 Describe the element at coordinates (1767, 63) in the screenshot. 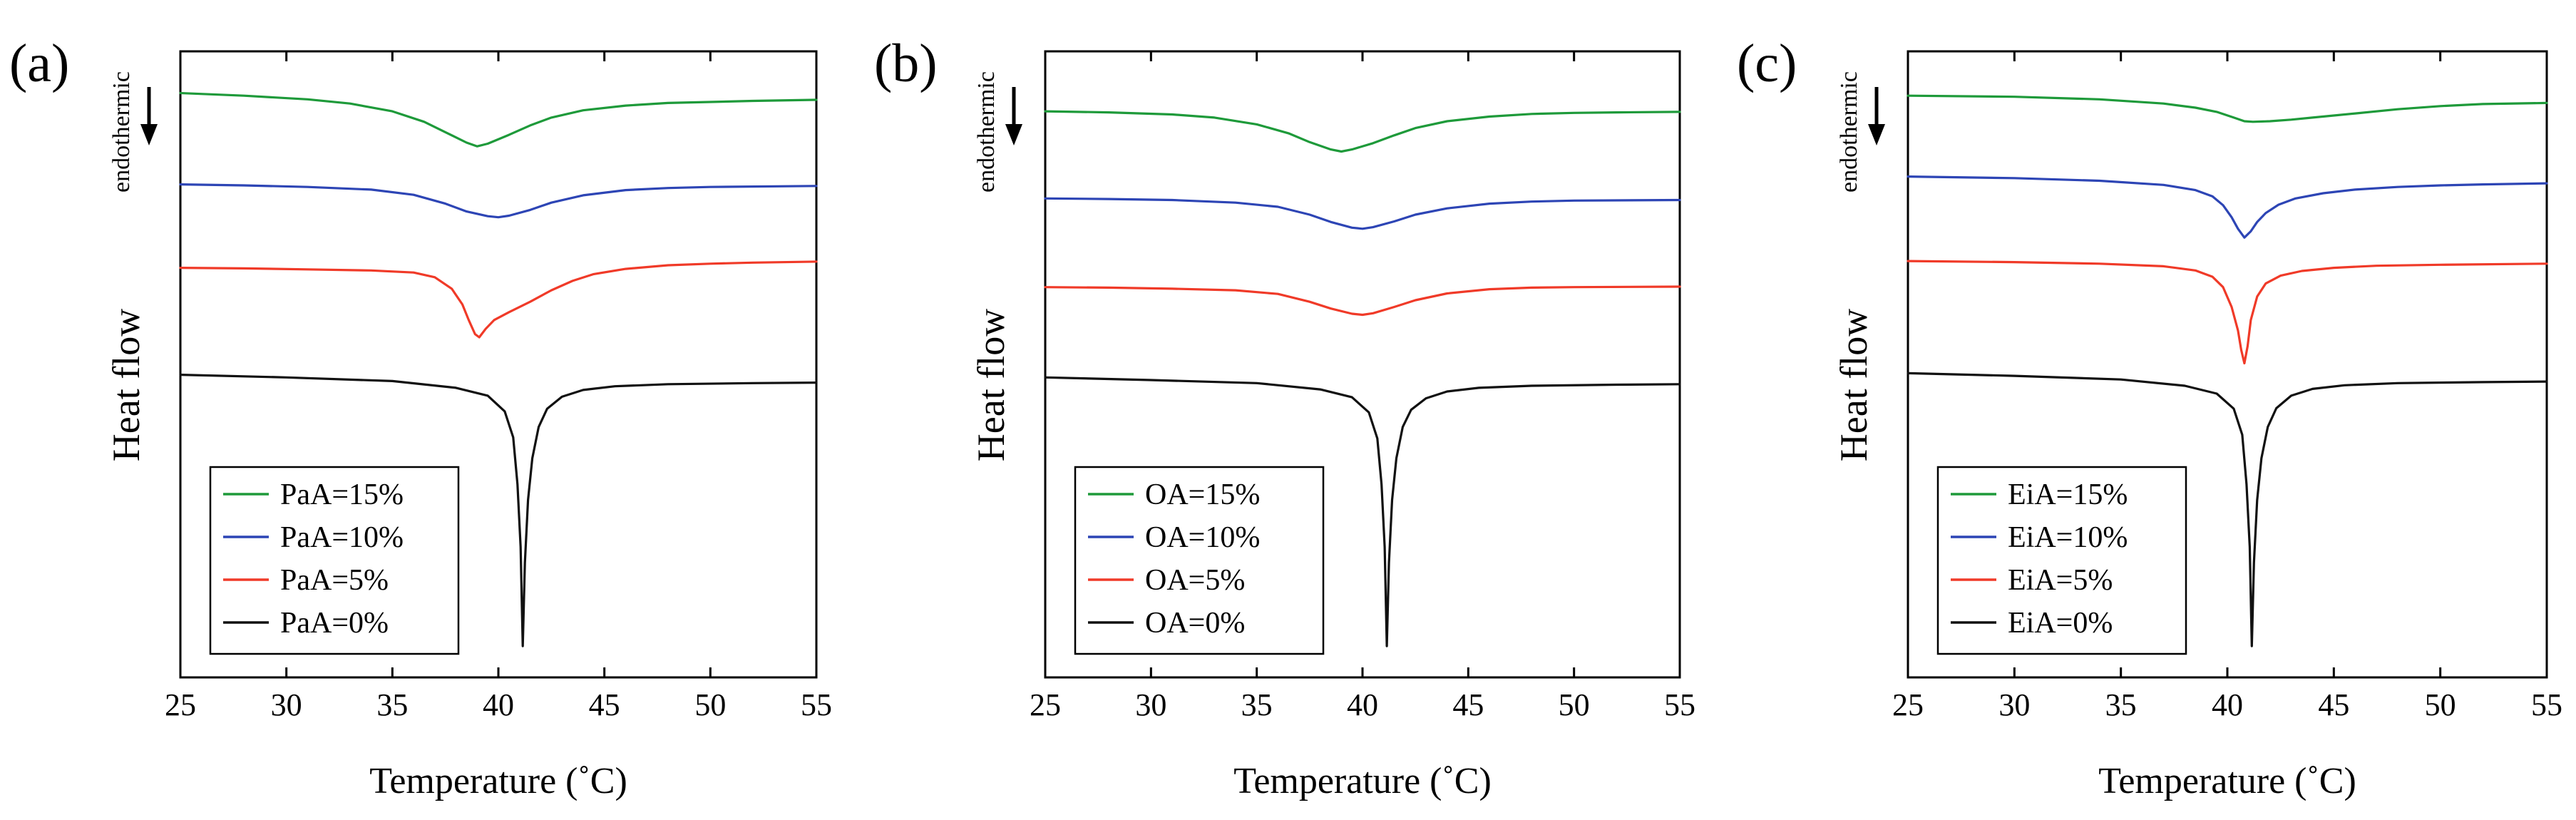

I see `panel-label: (c)` at that location.